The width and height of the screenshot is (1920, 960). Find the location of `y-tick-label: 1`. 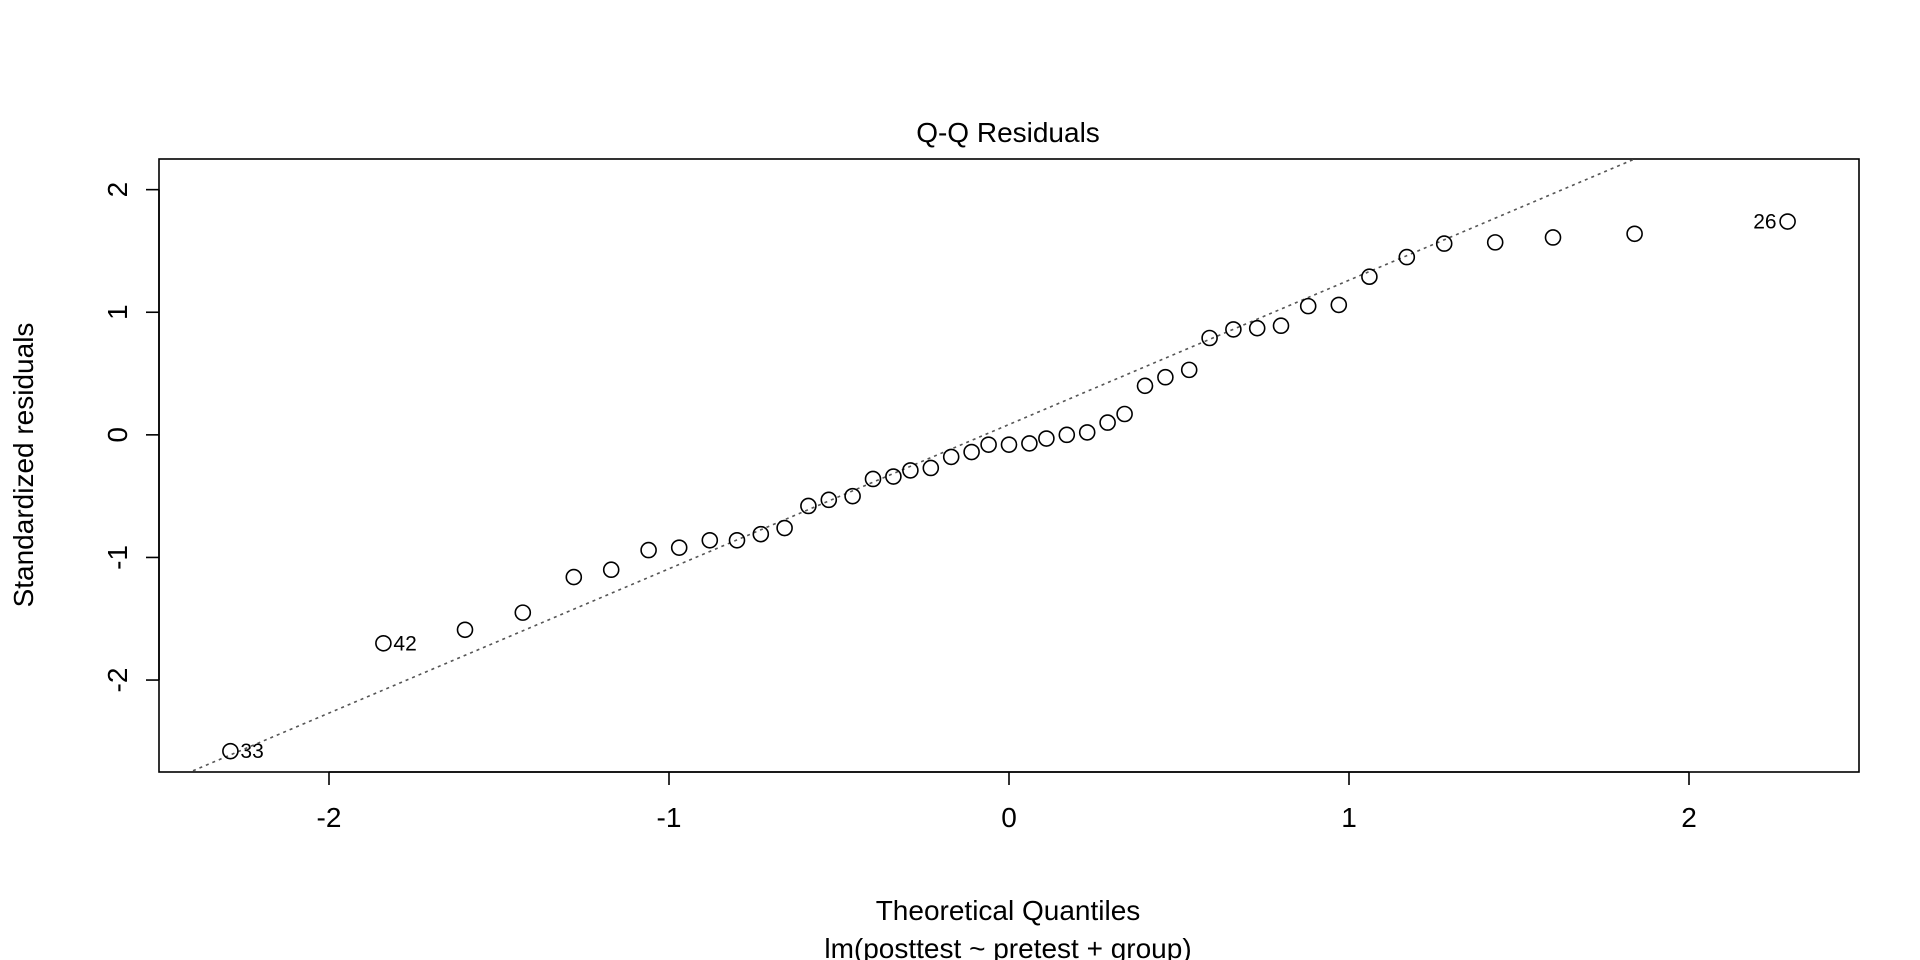

y-tick-label: 1 is located at coordinates (117, 312).